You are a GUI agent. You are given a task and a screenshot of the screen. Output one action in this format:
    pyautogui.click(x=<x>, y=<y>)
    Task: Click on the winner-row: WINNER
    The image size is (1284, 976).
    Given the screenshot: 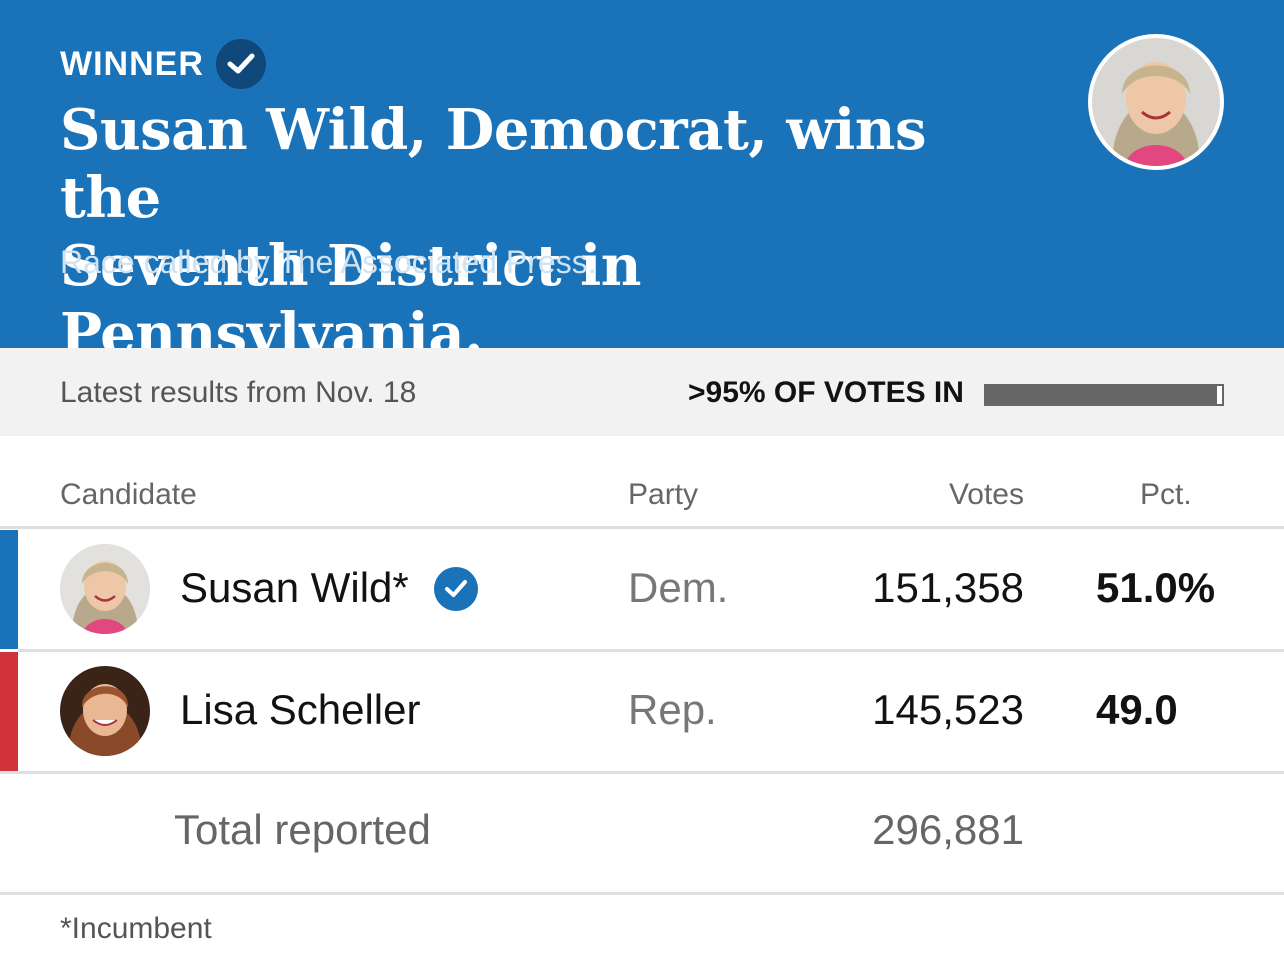 What is the action you would take?
    pyautogui.click(x=163, y=64)
    